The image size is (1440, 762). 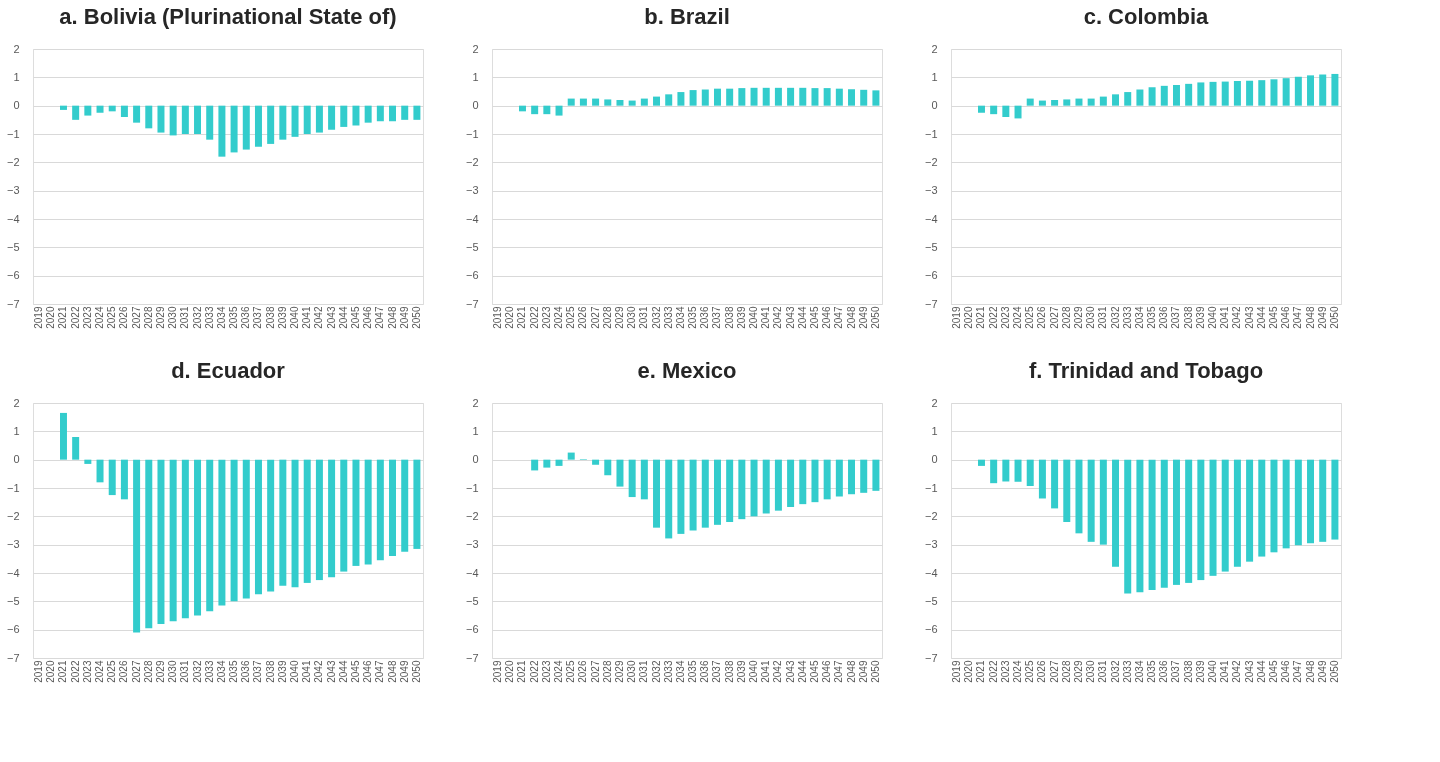 I want to click on x-tick-label: 2022, so click(x=993, y=317).